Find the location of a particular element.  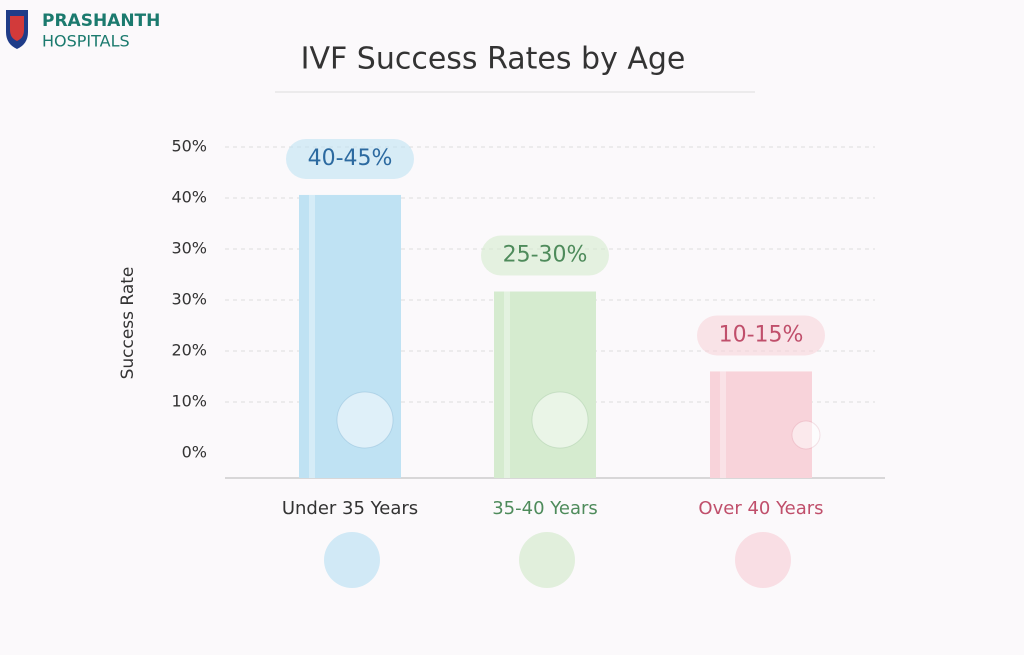

logo: PRASHANTH HOSPITALS is located at coordinates (83, 30).